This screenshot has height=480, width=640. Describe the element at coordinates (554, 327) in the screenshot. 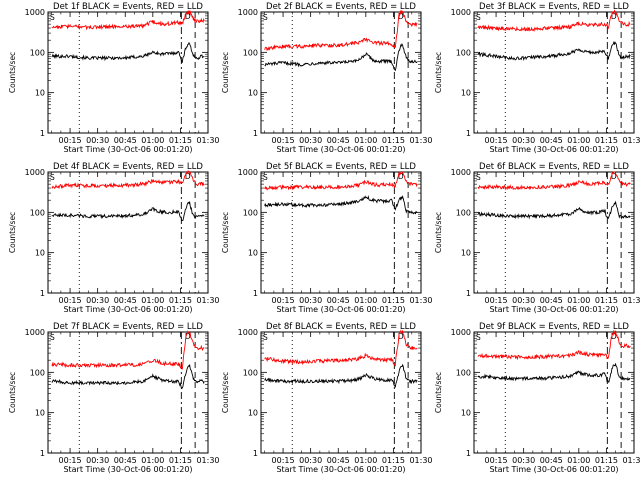

I see `chart-title: Det 9f BLACK = Events, RED = LLD` at that location.